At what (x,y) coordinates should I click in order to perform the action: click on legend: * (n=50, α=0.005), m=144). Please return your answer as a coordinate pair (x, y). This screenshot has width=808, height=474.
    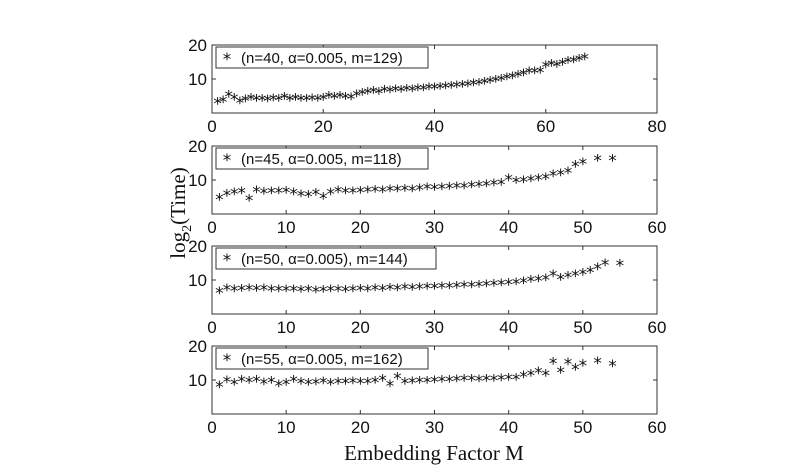
    Looking at the image, I should click on (326, 259).